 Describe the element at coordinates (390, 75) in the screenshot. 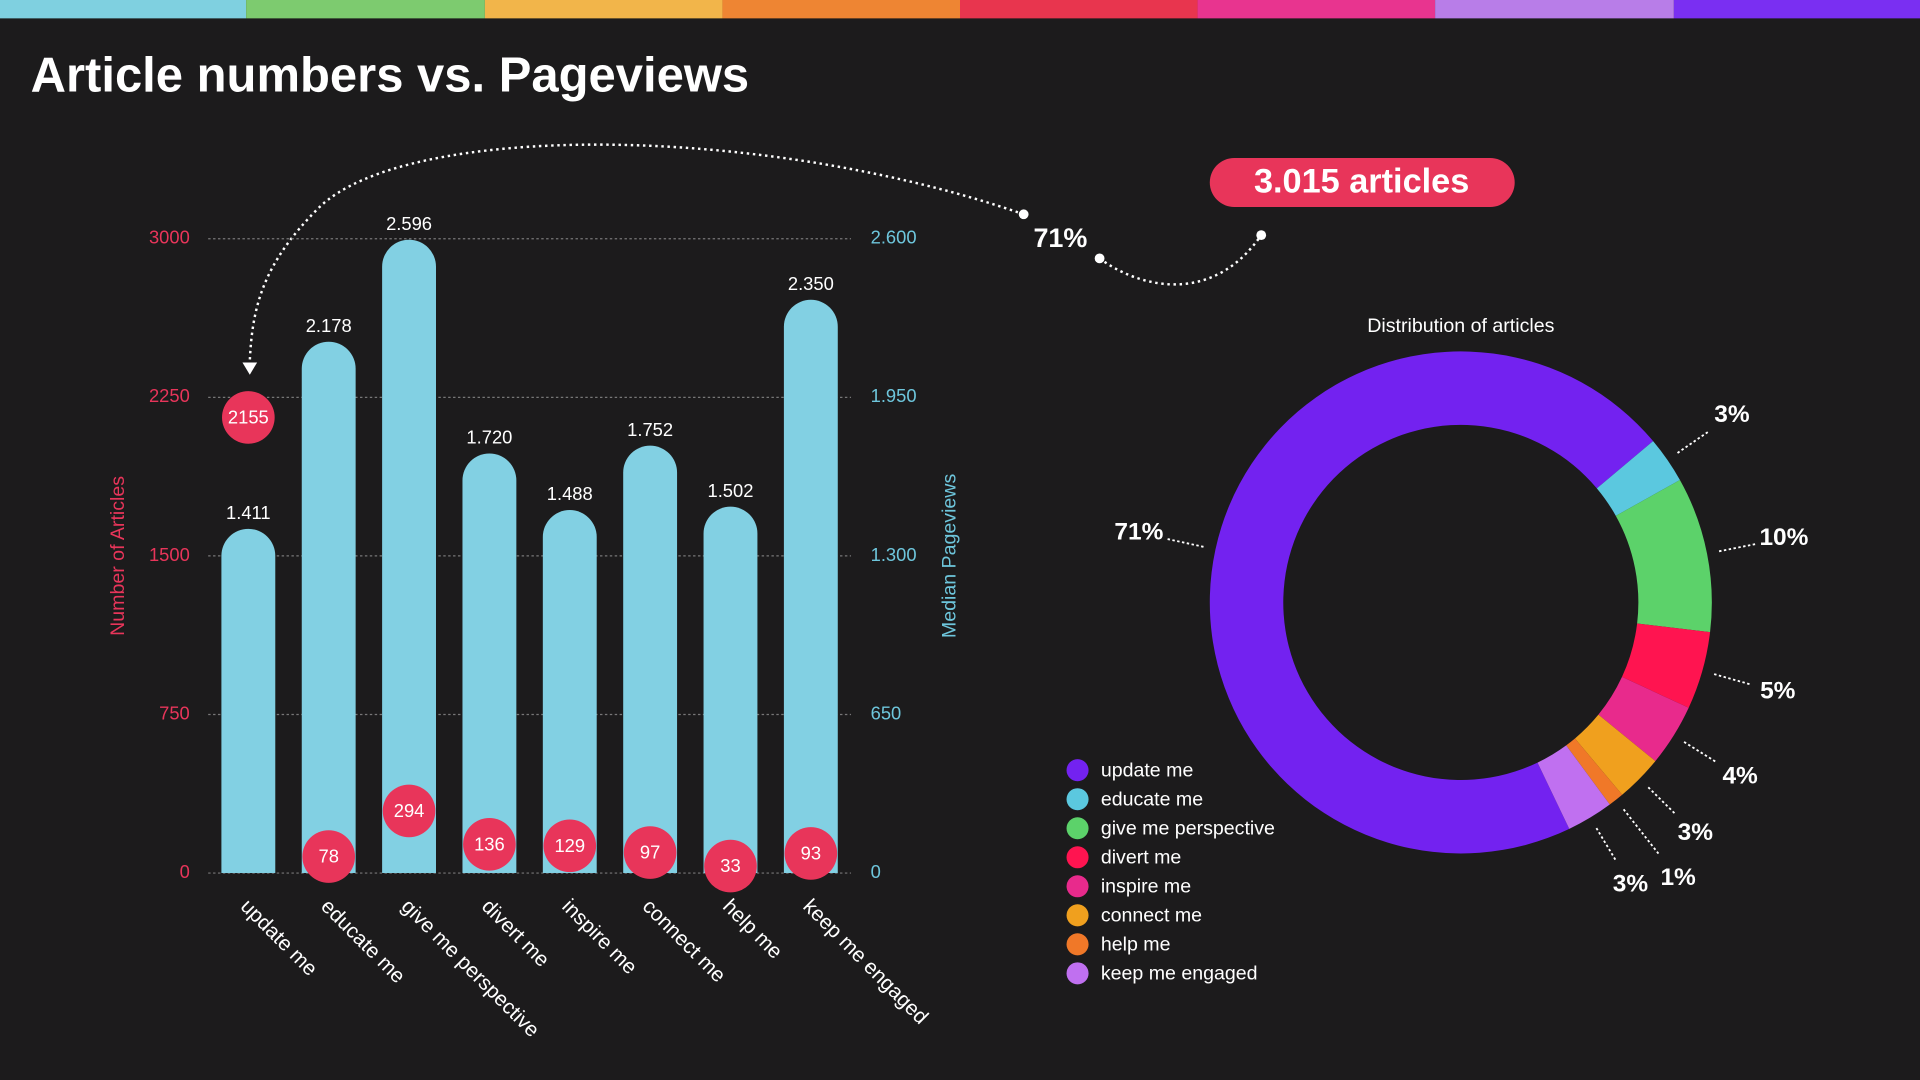

I see `page-title: Article numbers vs. Pageviews` at that location.